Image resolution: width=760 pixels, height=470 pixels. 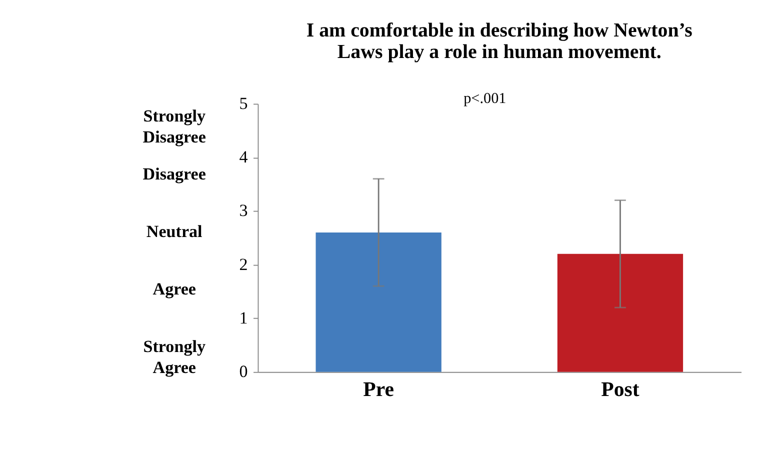 What do you see at coordinates (243, 210) in the screenshot?
I see `y-tick-label: 3` at bounding box center [243, 210].